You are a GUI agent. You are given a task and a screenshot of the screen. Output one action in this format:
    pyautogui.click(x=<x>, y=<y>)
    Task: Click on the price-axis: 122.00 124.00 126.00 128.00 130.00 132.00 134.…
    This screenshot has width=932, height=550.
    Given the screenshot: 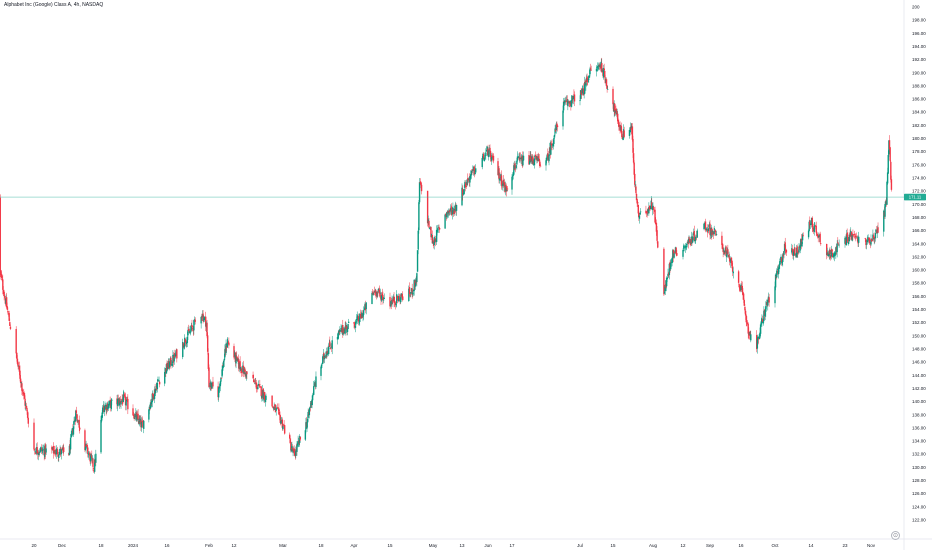 What is the action you would take?
    pyautogui.click(x=919, y=264)
    